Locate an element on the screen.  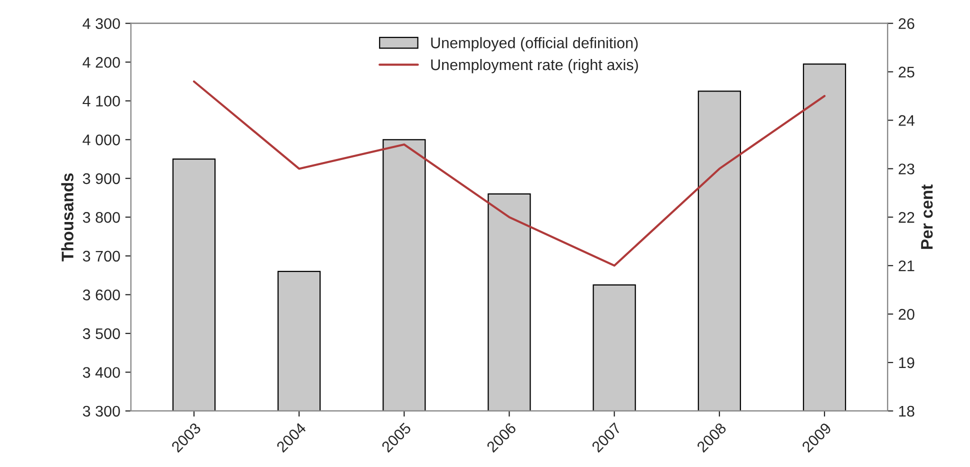
y2-tick-label: 19 is located at coordinates (906, 362).